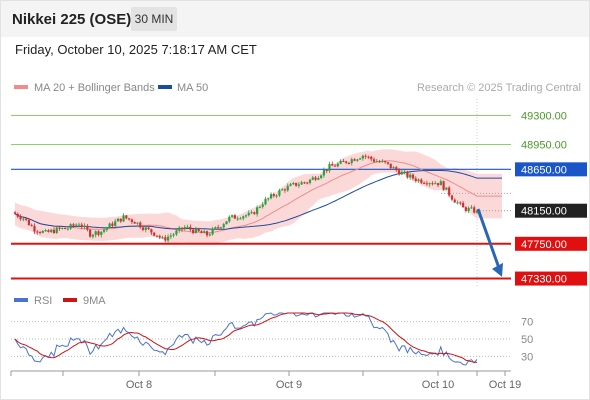 This screenshot has height=400, width=590. I want to click on chart-header: Nikkei 225 (OSE) 30 MIN, so click(295, 19).